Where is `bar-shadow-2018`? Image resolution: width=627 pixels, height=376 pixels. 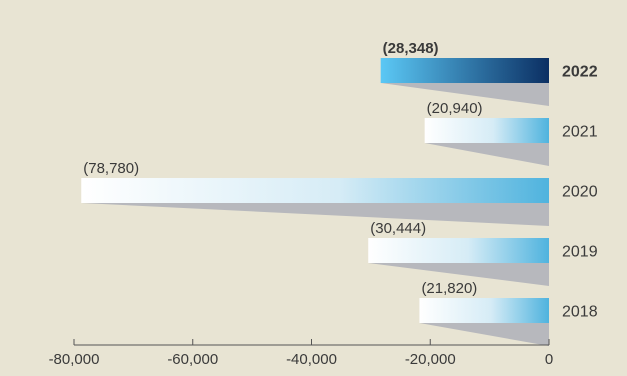 bar-shadow-2018 is located at coordinates (484, 334).